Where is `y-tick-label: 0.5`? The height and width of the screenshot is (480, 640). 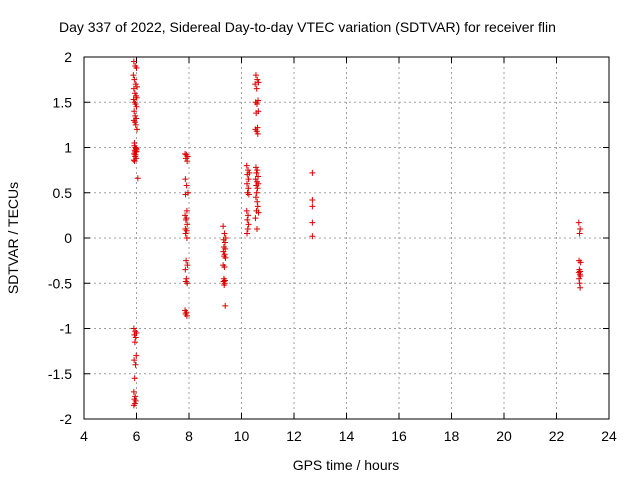
y-tick-label: 0.5 is located at coordinates (63, 193).